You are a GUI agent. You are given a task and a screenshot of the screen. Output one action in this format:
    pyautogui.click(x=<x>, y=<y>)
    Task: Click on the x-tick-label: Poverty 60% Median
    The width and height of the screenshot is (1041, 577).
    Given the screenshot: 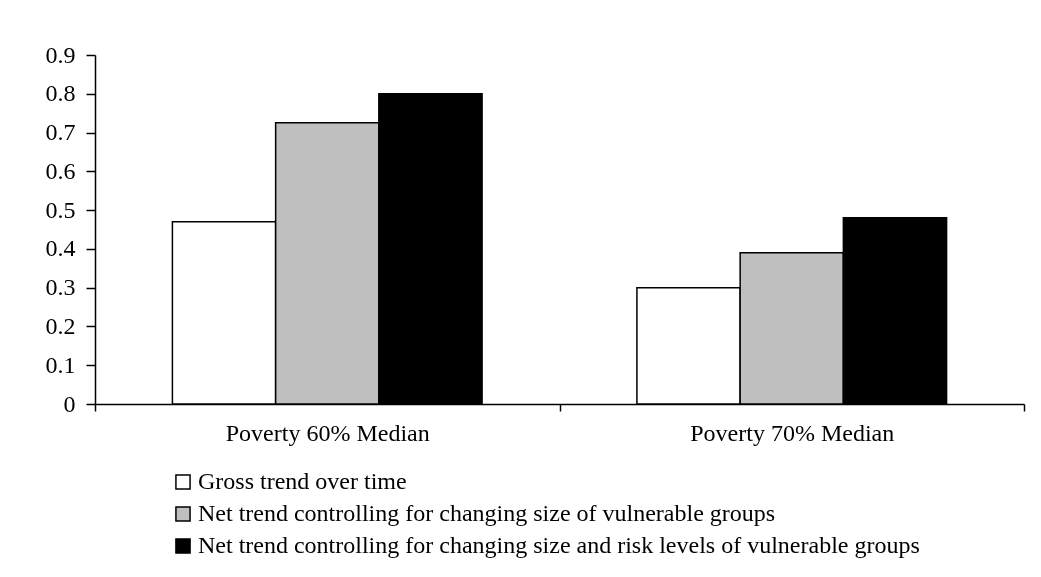 What is the action you would take?
    pyautogui.click(x=327, y=432)
    